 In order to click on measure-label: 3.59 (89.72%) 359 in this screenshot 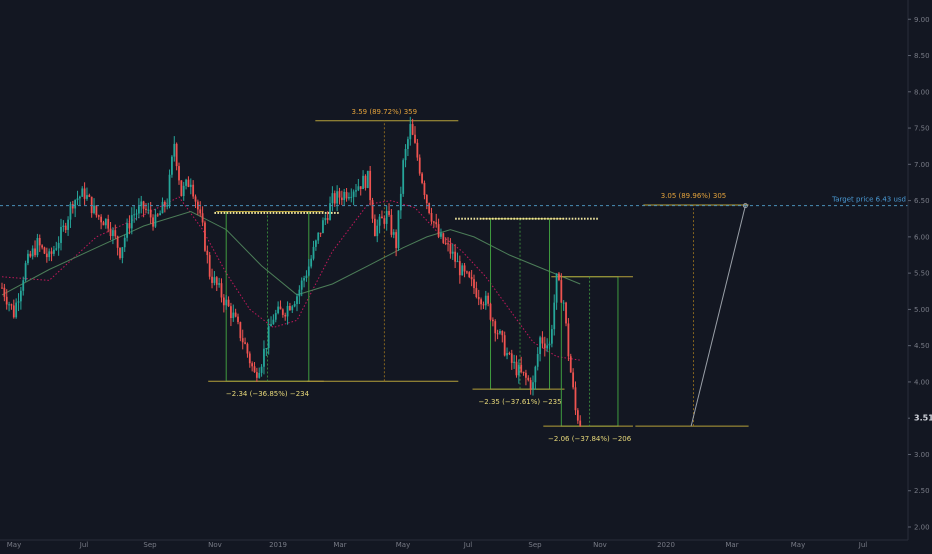, I will do `click(385, 112)`.